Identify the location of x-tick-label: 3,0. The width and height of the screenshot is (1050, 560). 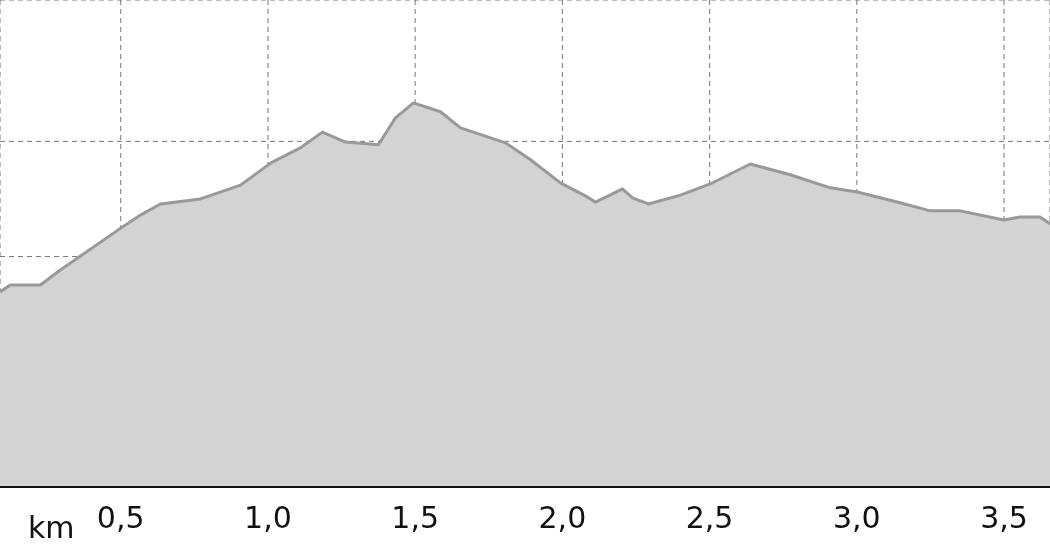
(856, 518).